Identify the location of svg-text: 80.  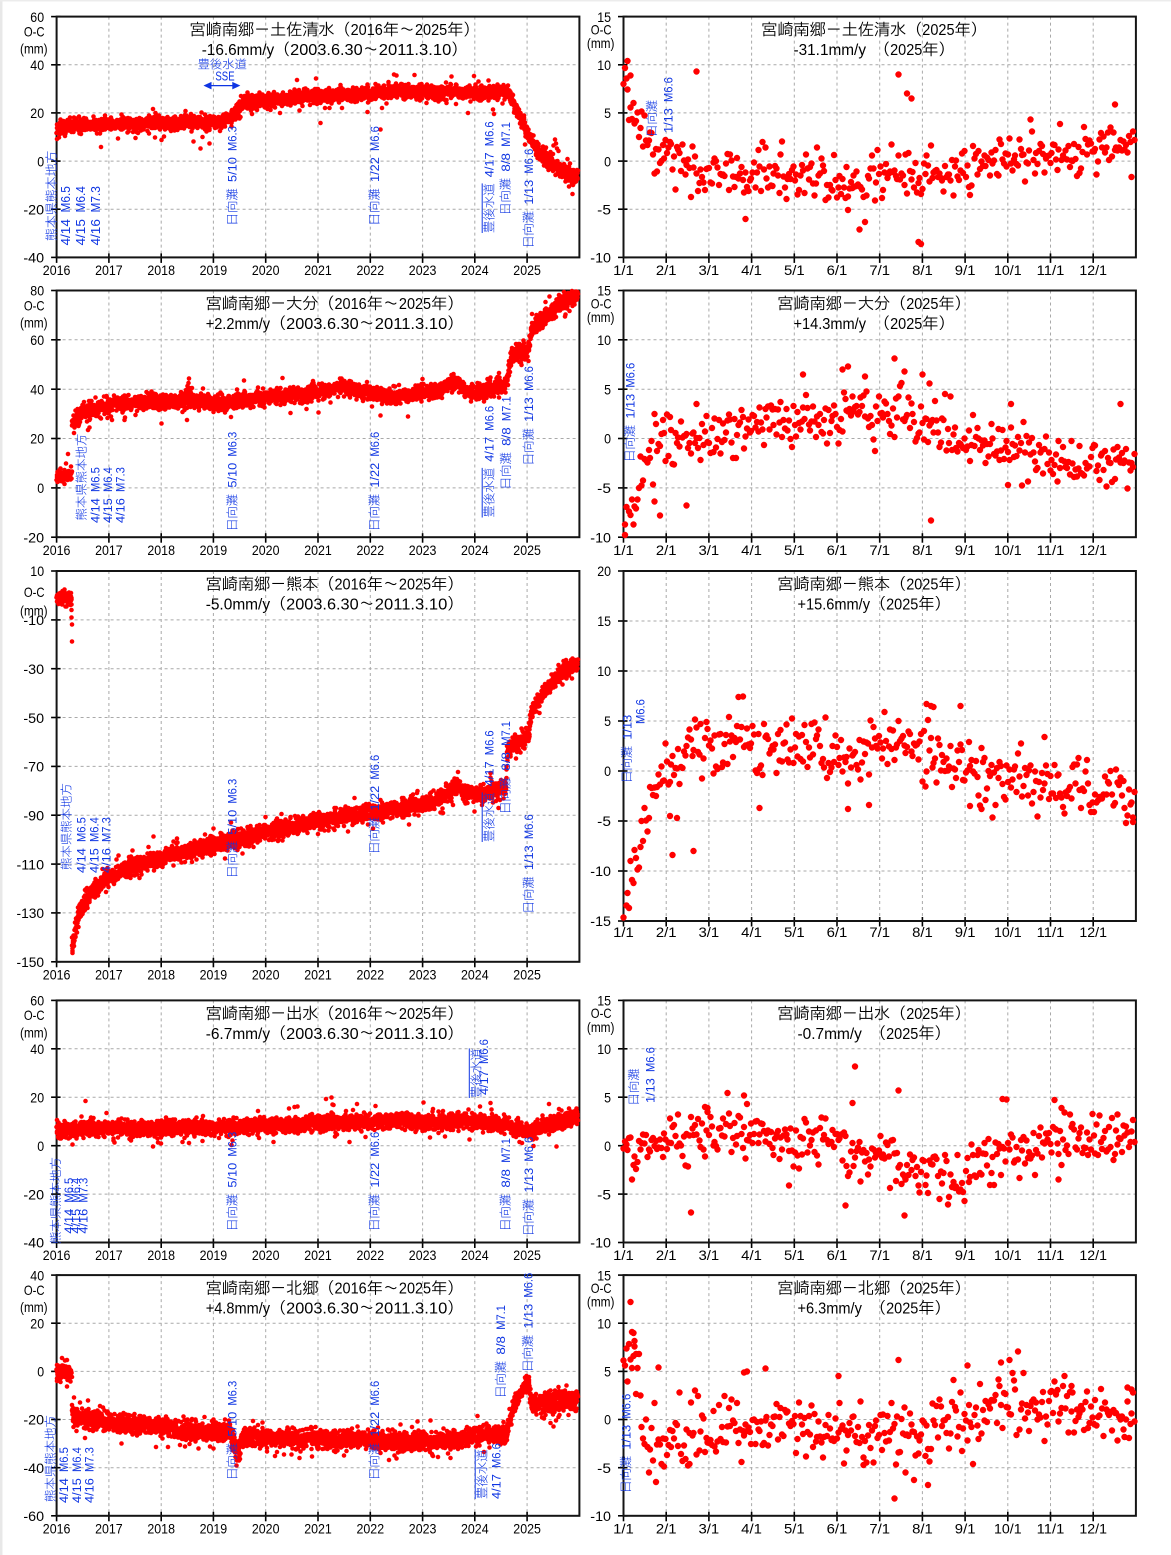
(37, 291).